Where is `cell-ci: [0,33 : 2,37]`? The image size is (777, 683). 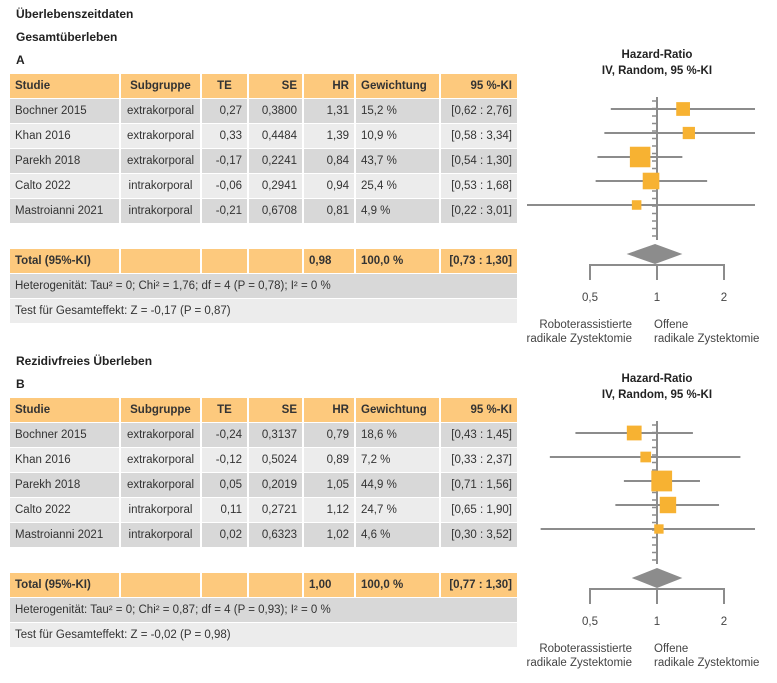 cell-ci: [0,33 : 2,37] is located at coordinates (479, 460).